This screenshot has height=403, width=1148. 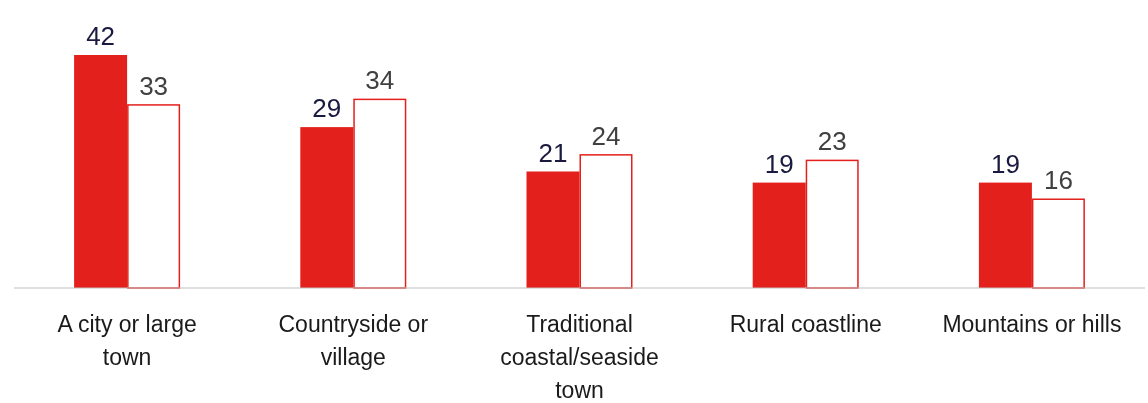 What do you see at coordinates (327, 108) in the screenshot?
I see `data-label: 29` at bounding box center [327, 108].